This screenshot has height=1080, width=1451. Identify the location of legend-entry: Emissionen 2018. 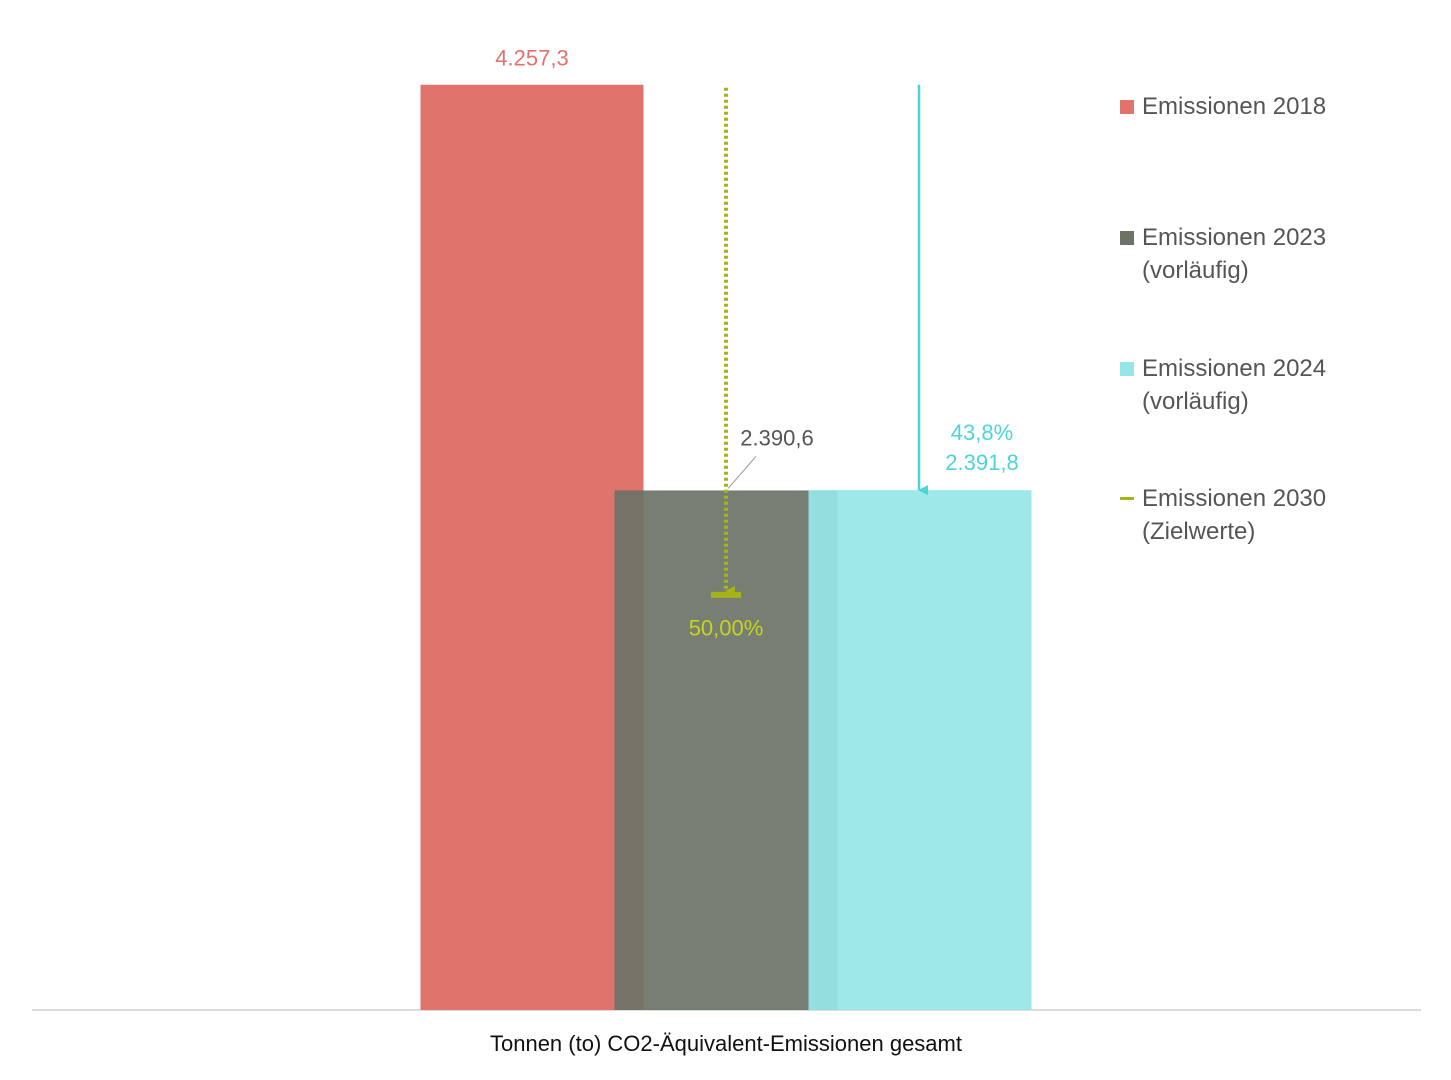
(1235, 106).